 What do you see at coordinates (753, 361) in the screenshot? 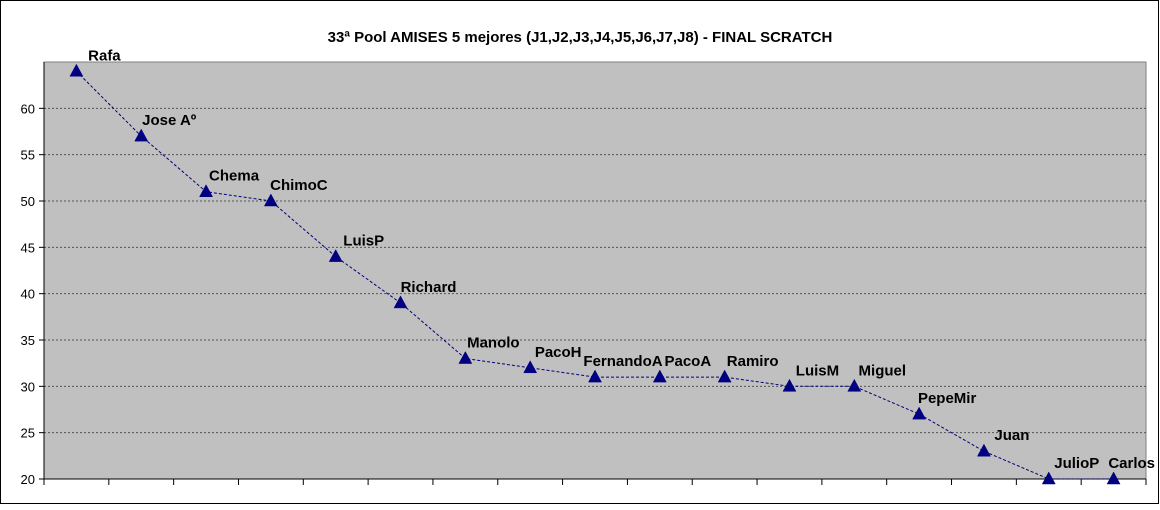
I see `data-point-label: Ramiro` at bounding box center [753, 361].